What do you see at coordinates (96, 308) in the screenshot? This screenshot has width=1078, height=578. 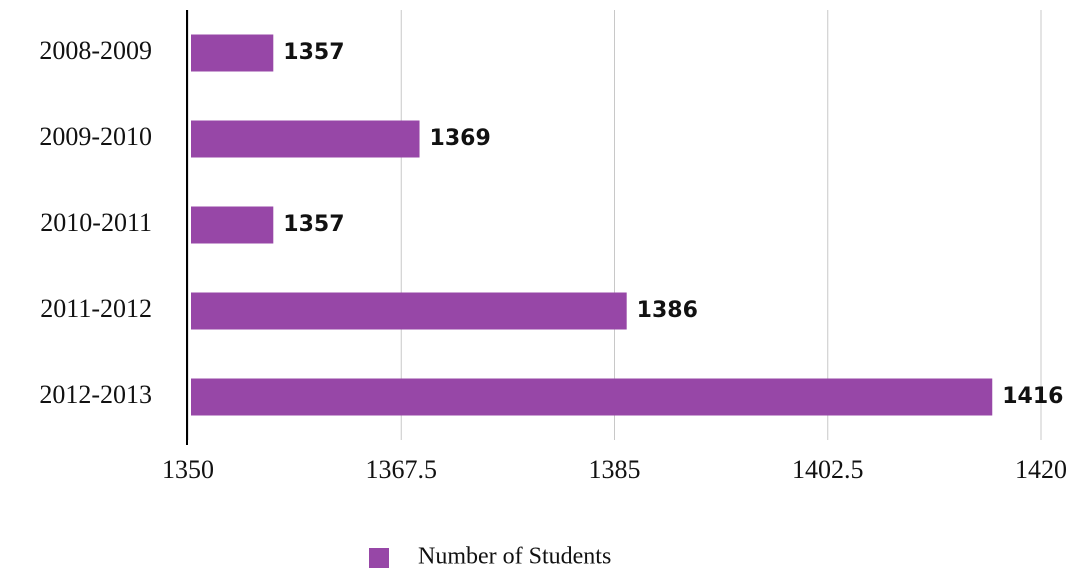 I see `y-tick-label: 2011-2012` at bounding box center [96, 308].